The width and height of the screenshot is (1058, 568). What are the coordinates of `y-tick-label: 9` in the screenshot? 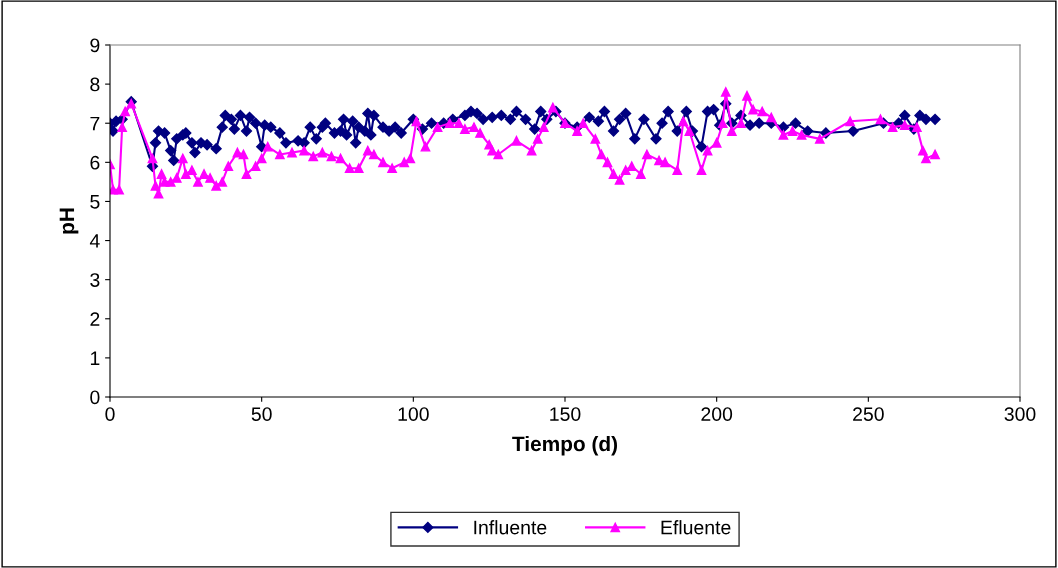 It's located at (95, 45).